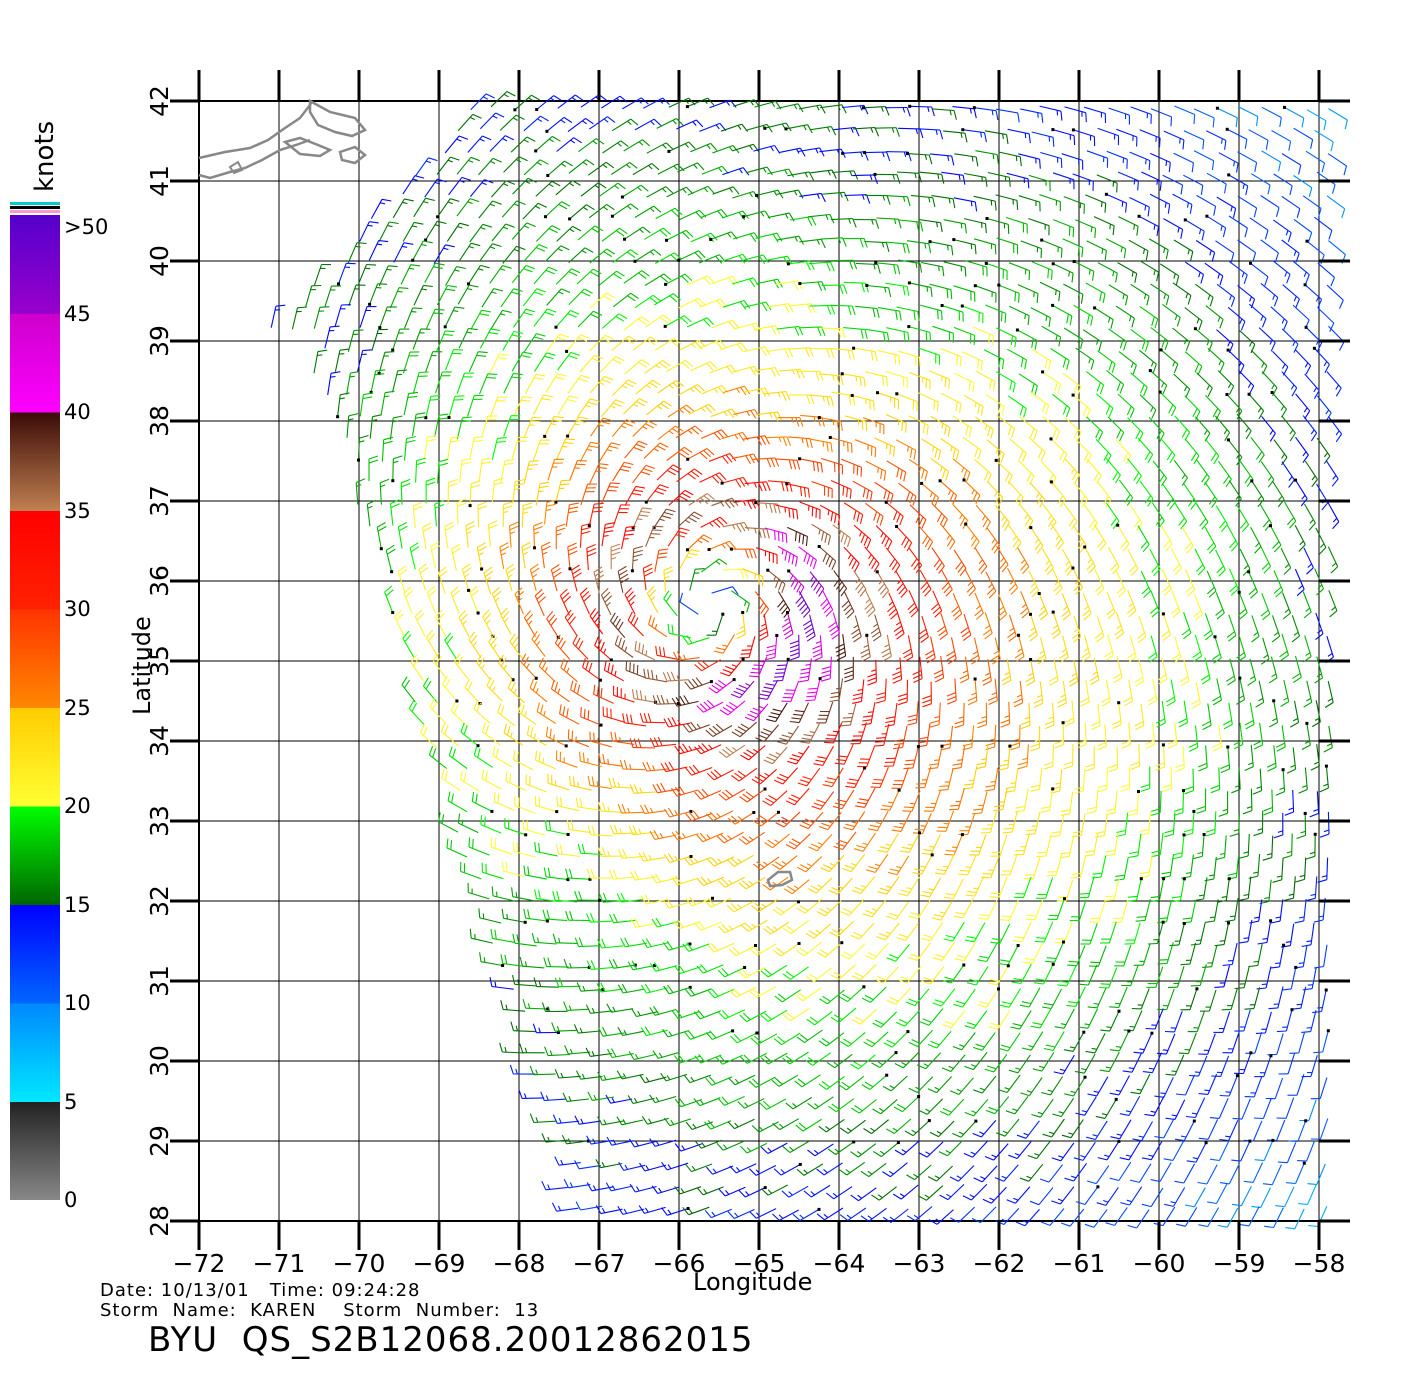 The width and height of the screenshot is (1420, 1400). Describe the element at coordinates (236, 167) in the screenshot. I see `small-island-outline` at that location.